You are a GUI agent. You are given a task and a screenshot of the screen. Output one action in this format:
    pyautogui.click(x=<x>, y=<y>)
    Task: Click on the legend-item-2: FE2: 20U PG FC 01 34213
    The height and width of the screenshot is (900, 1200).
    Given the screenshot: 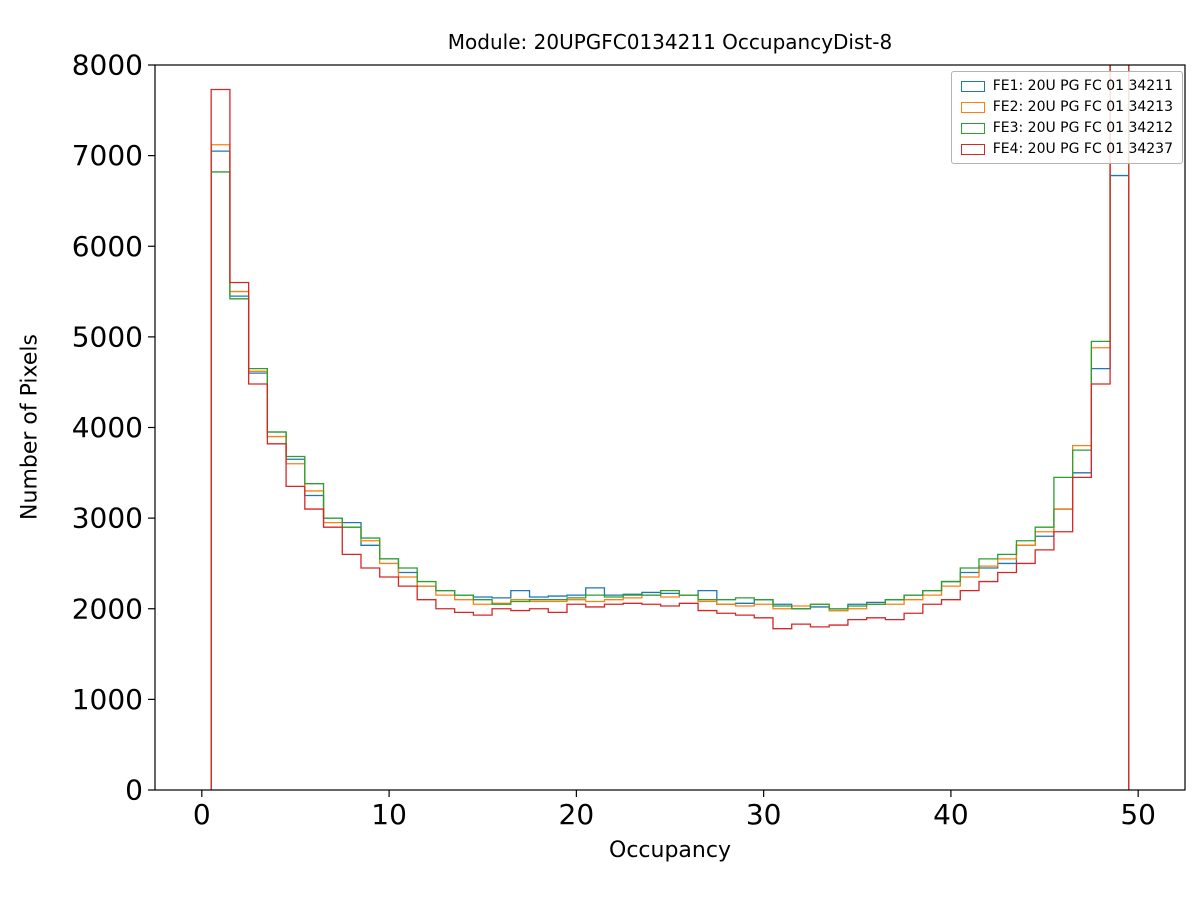 What is the action you would take?
    pyautogui.click(x=1066, y=107)
    